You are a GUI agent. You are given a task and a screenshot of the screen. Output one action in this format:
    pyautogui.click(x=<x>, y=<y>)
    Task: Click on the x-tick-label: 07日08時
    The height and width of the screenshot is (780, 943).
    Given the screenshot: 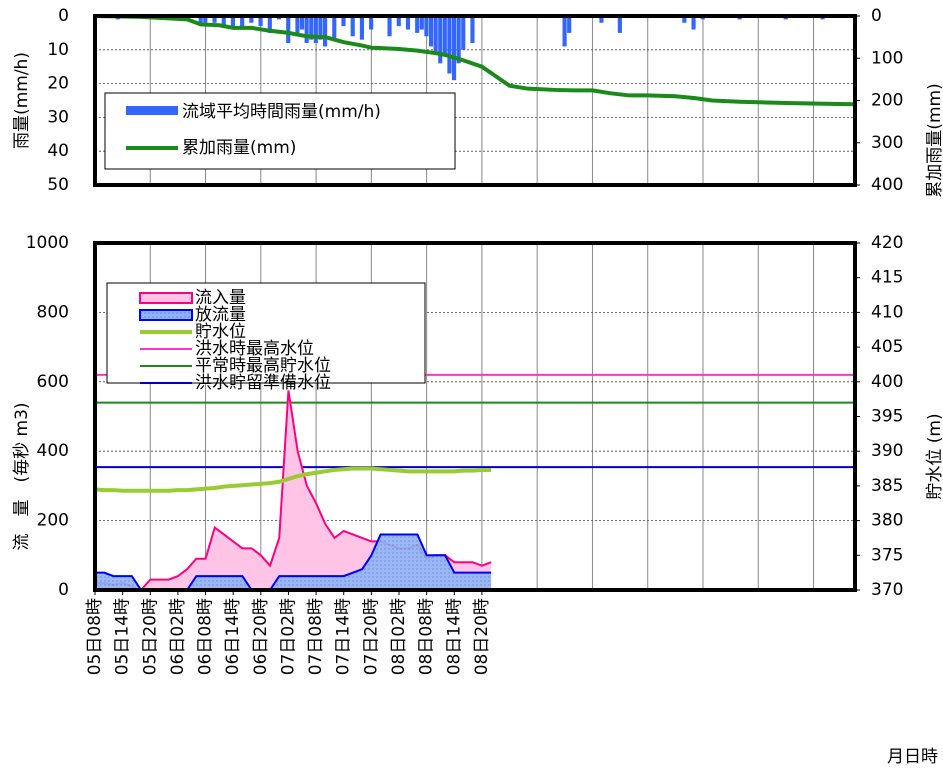 What is the action you would take?
    pyautogui.click(x=316, y=636)
    